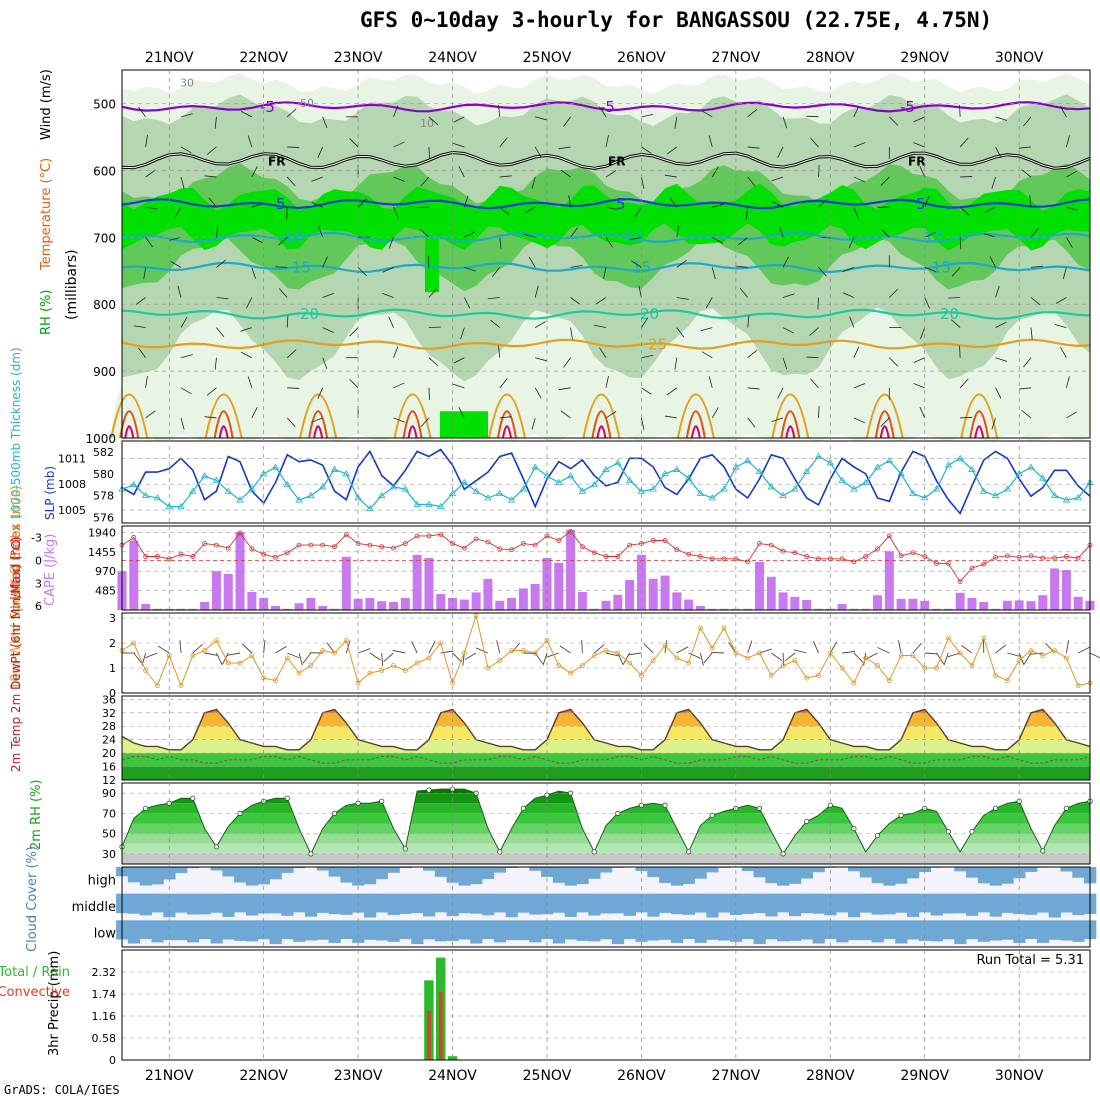 Image resolution: width=1100 pixels, height=1100 pixels. I want to click on cape-ylabel: CAPE (J/kg), so click(50, 570).